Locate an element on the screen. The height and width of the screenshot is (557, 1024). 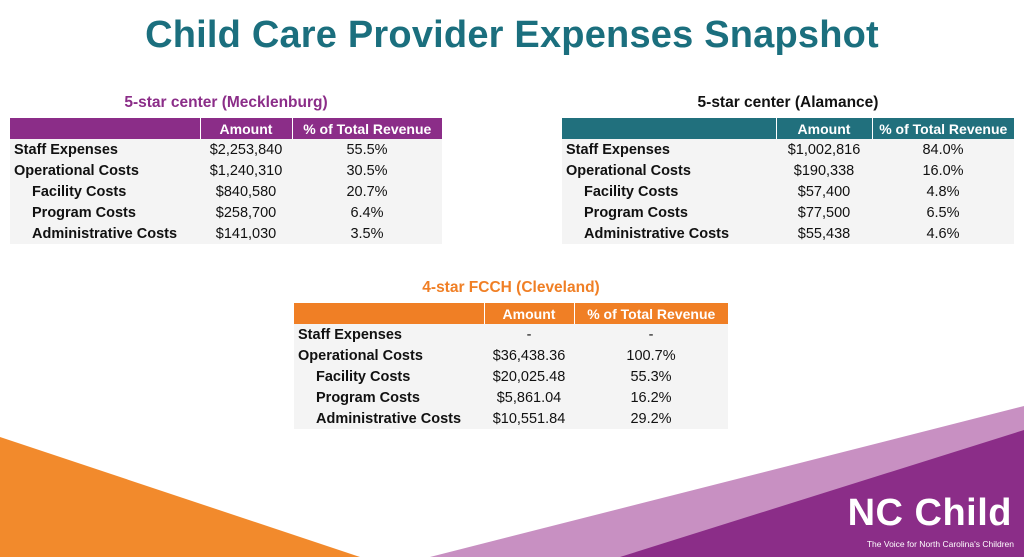
alamance-title: 5-star center (Alamance) is located at coordinates (788, 102).